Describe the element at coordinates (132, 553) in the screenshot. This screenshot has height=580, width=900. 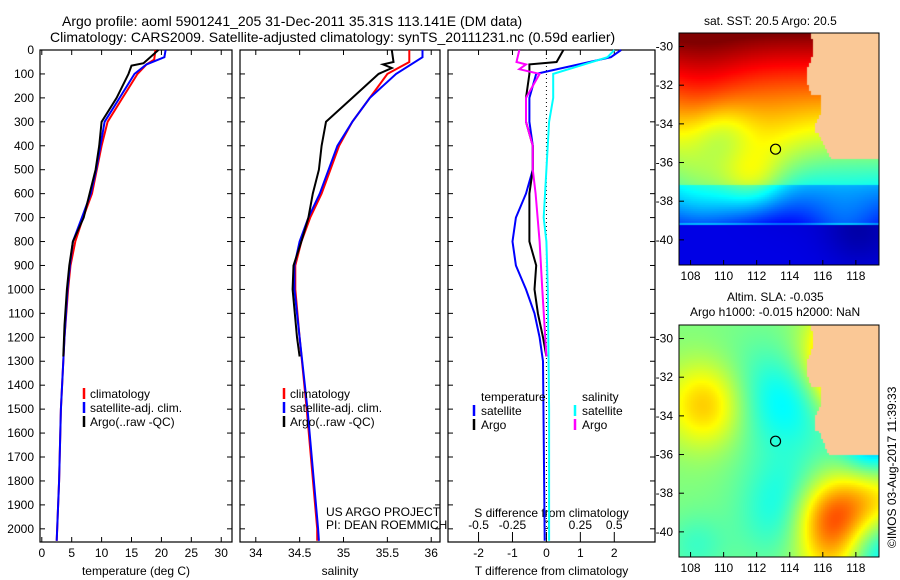
I see `x-tick-label: 15` at that location.